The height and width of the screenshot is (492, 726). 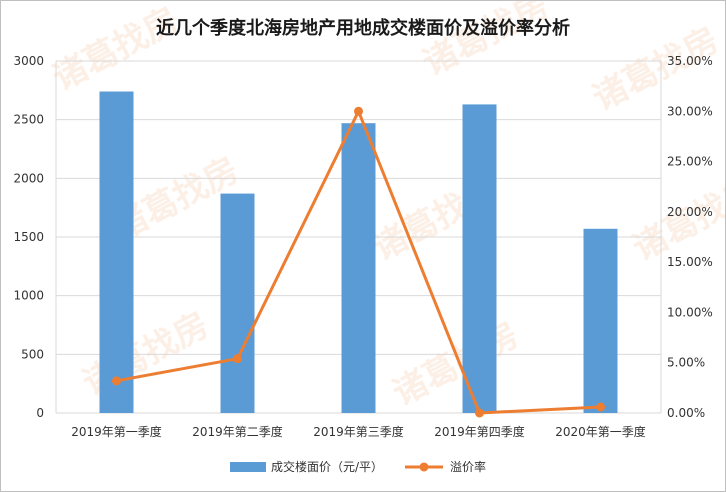 I want to click on right-tick-label: 10.00%, so click(x=690, y=312).